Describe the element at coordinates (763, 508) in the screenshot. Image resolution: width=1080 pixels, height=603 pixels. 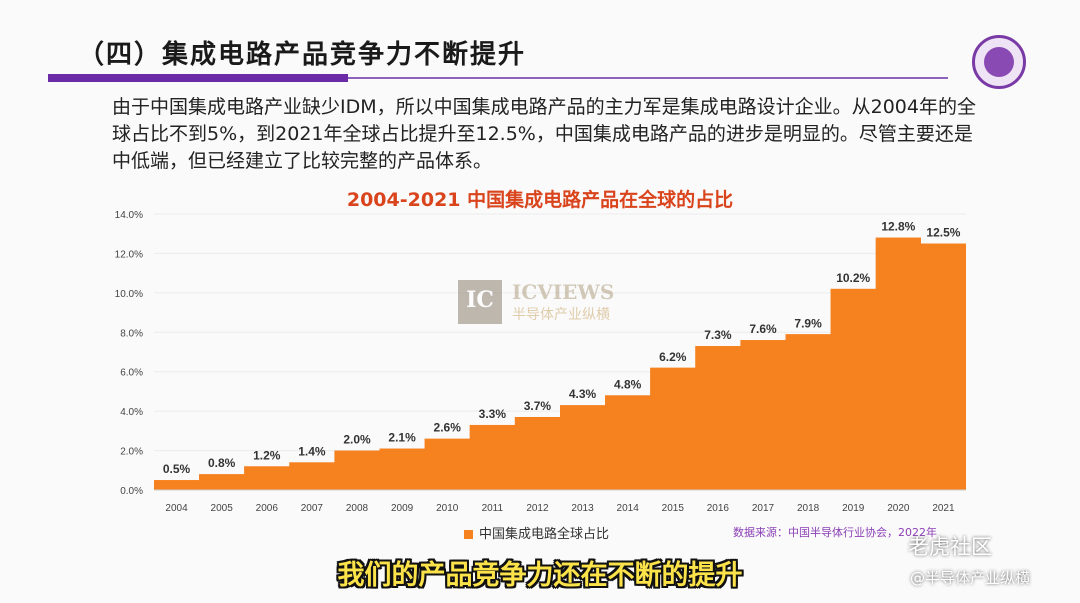
I see `x-tick-label: 2017` at that location.